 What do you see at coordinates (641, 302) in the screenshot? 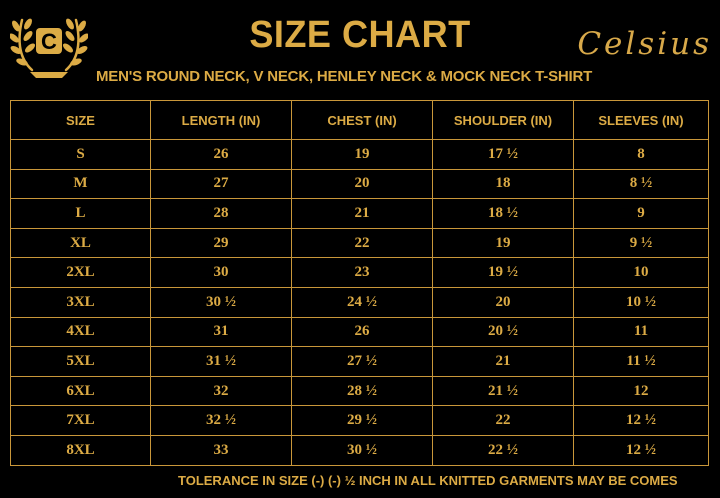
I see `table-cell: 10 ½` at bounding box center [641, 302].